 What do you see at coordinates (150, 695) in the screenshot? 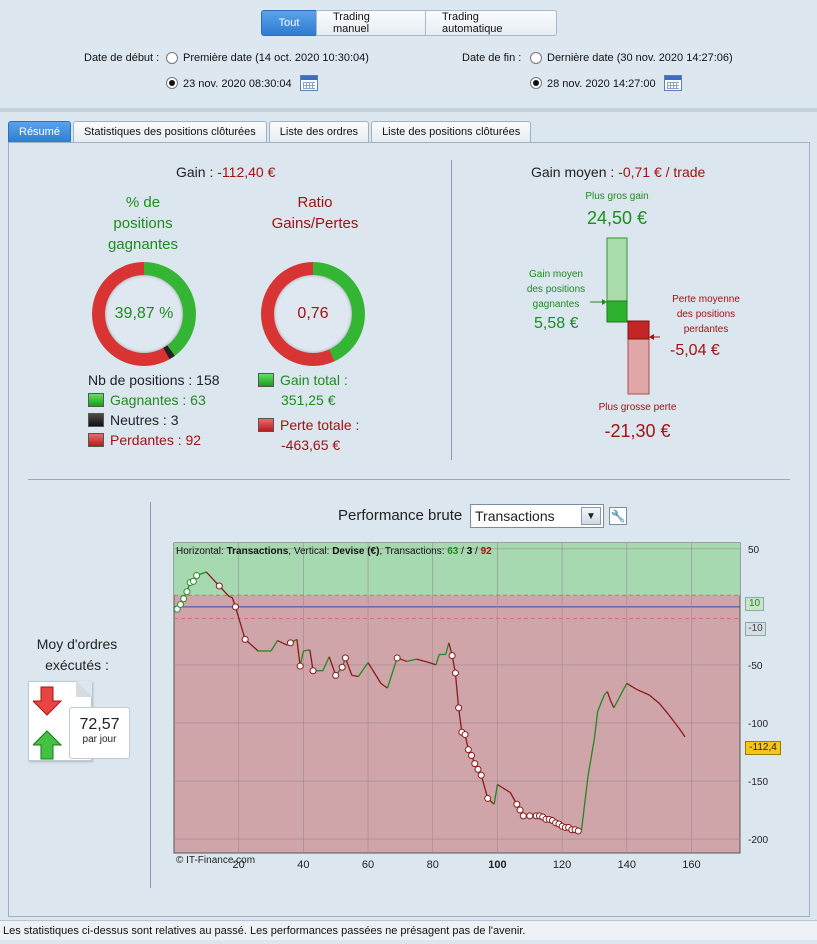
I see `vertical-divider-lower` at bounding box center [150, 695].